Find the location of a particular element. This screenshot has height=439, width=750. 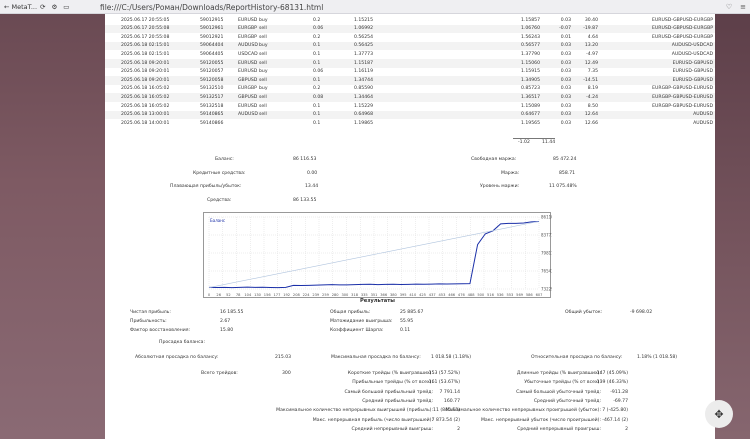

deal-cell: GBPUSD is located at coordinates (248, 80).